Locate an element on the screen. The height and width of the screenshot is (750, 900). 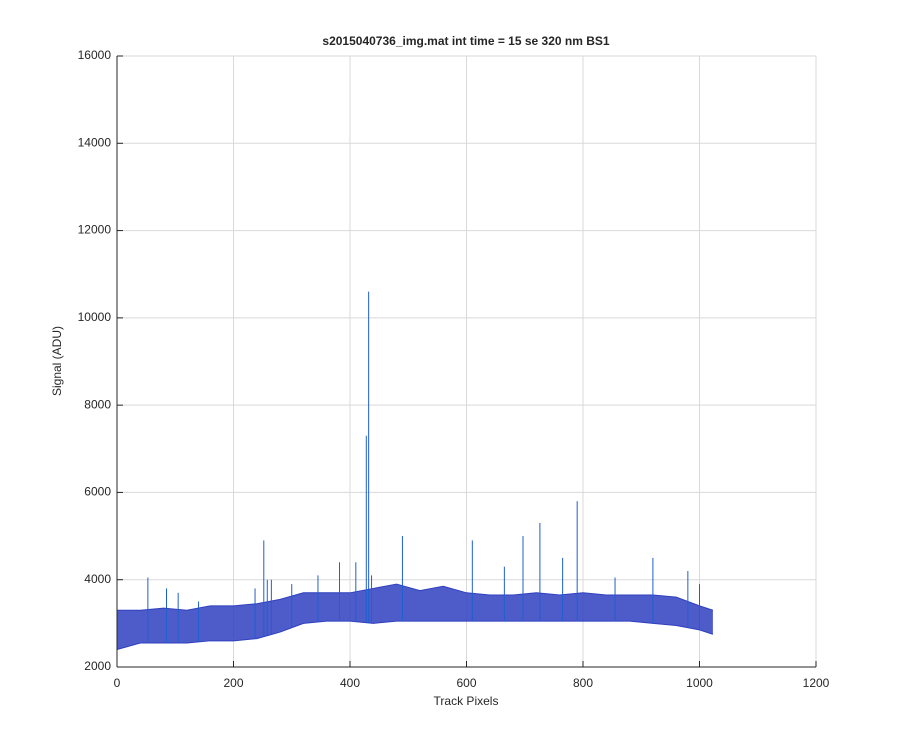
y-tick-label: 4000 is located at coordinates (97, 579).